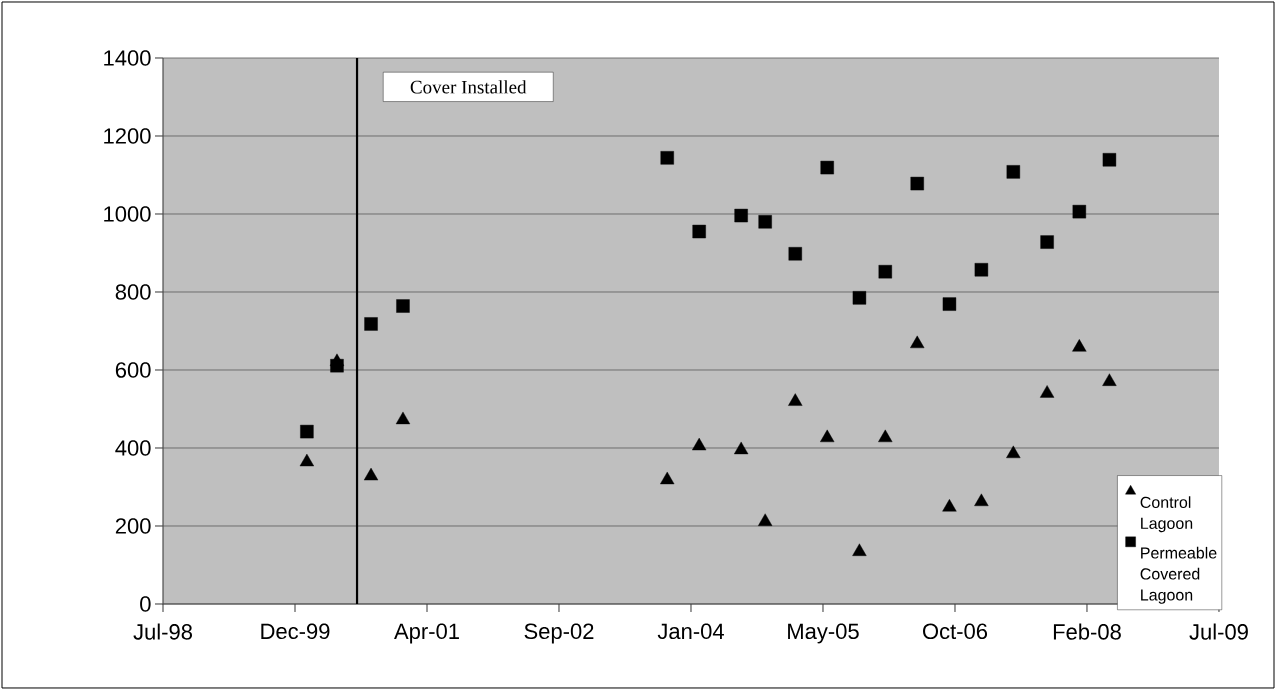  I want to click on ref-line-label: Cover Installed, so click(468, 87).